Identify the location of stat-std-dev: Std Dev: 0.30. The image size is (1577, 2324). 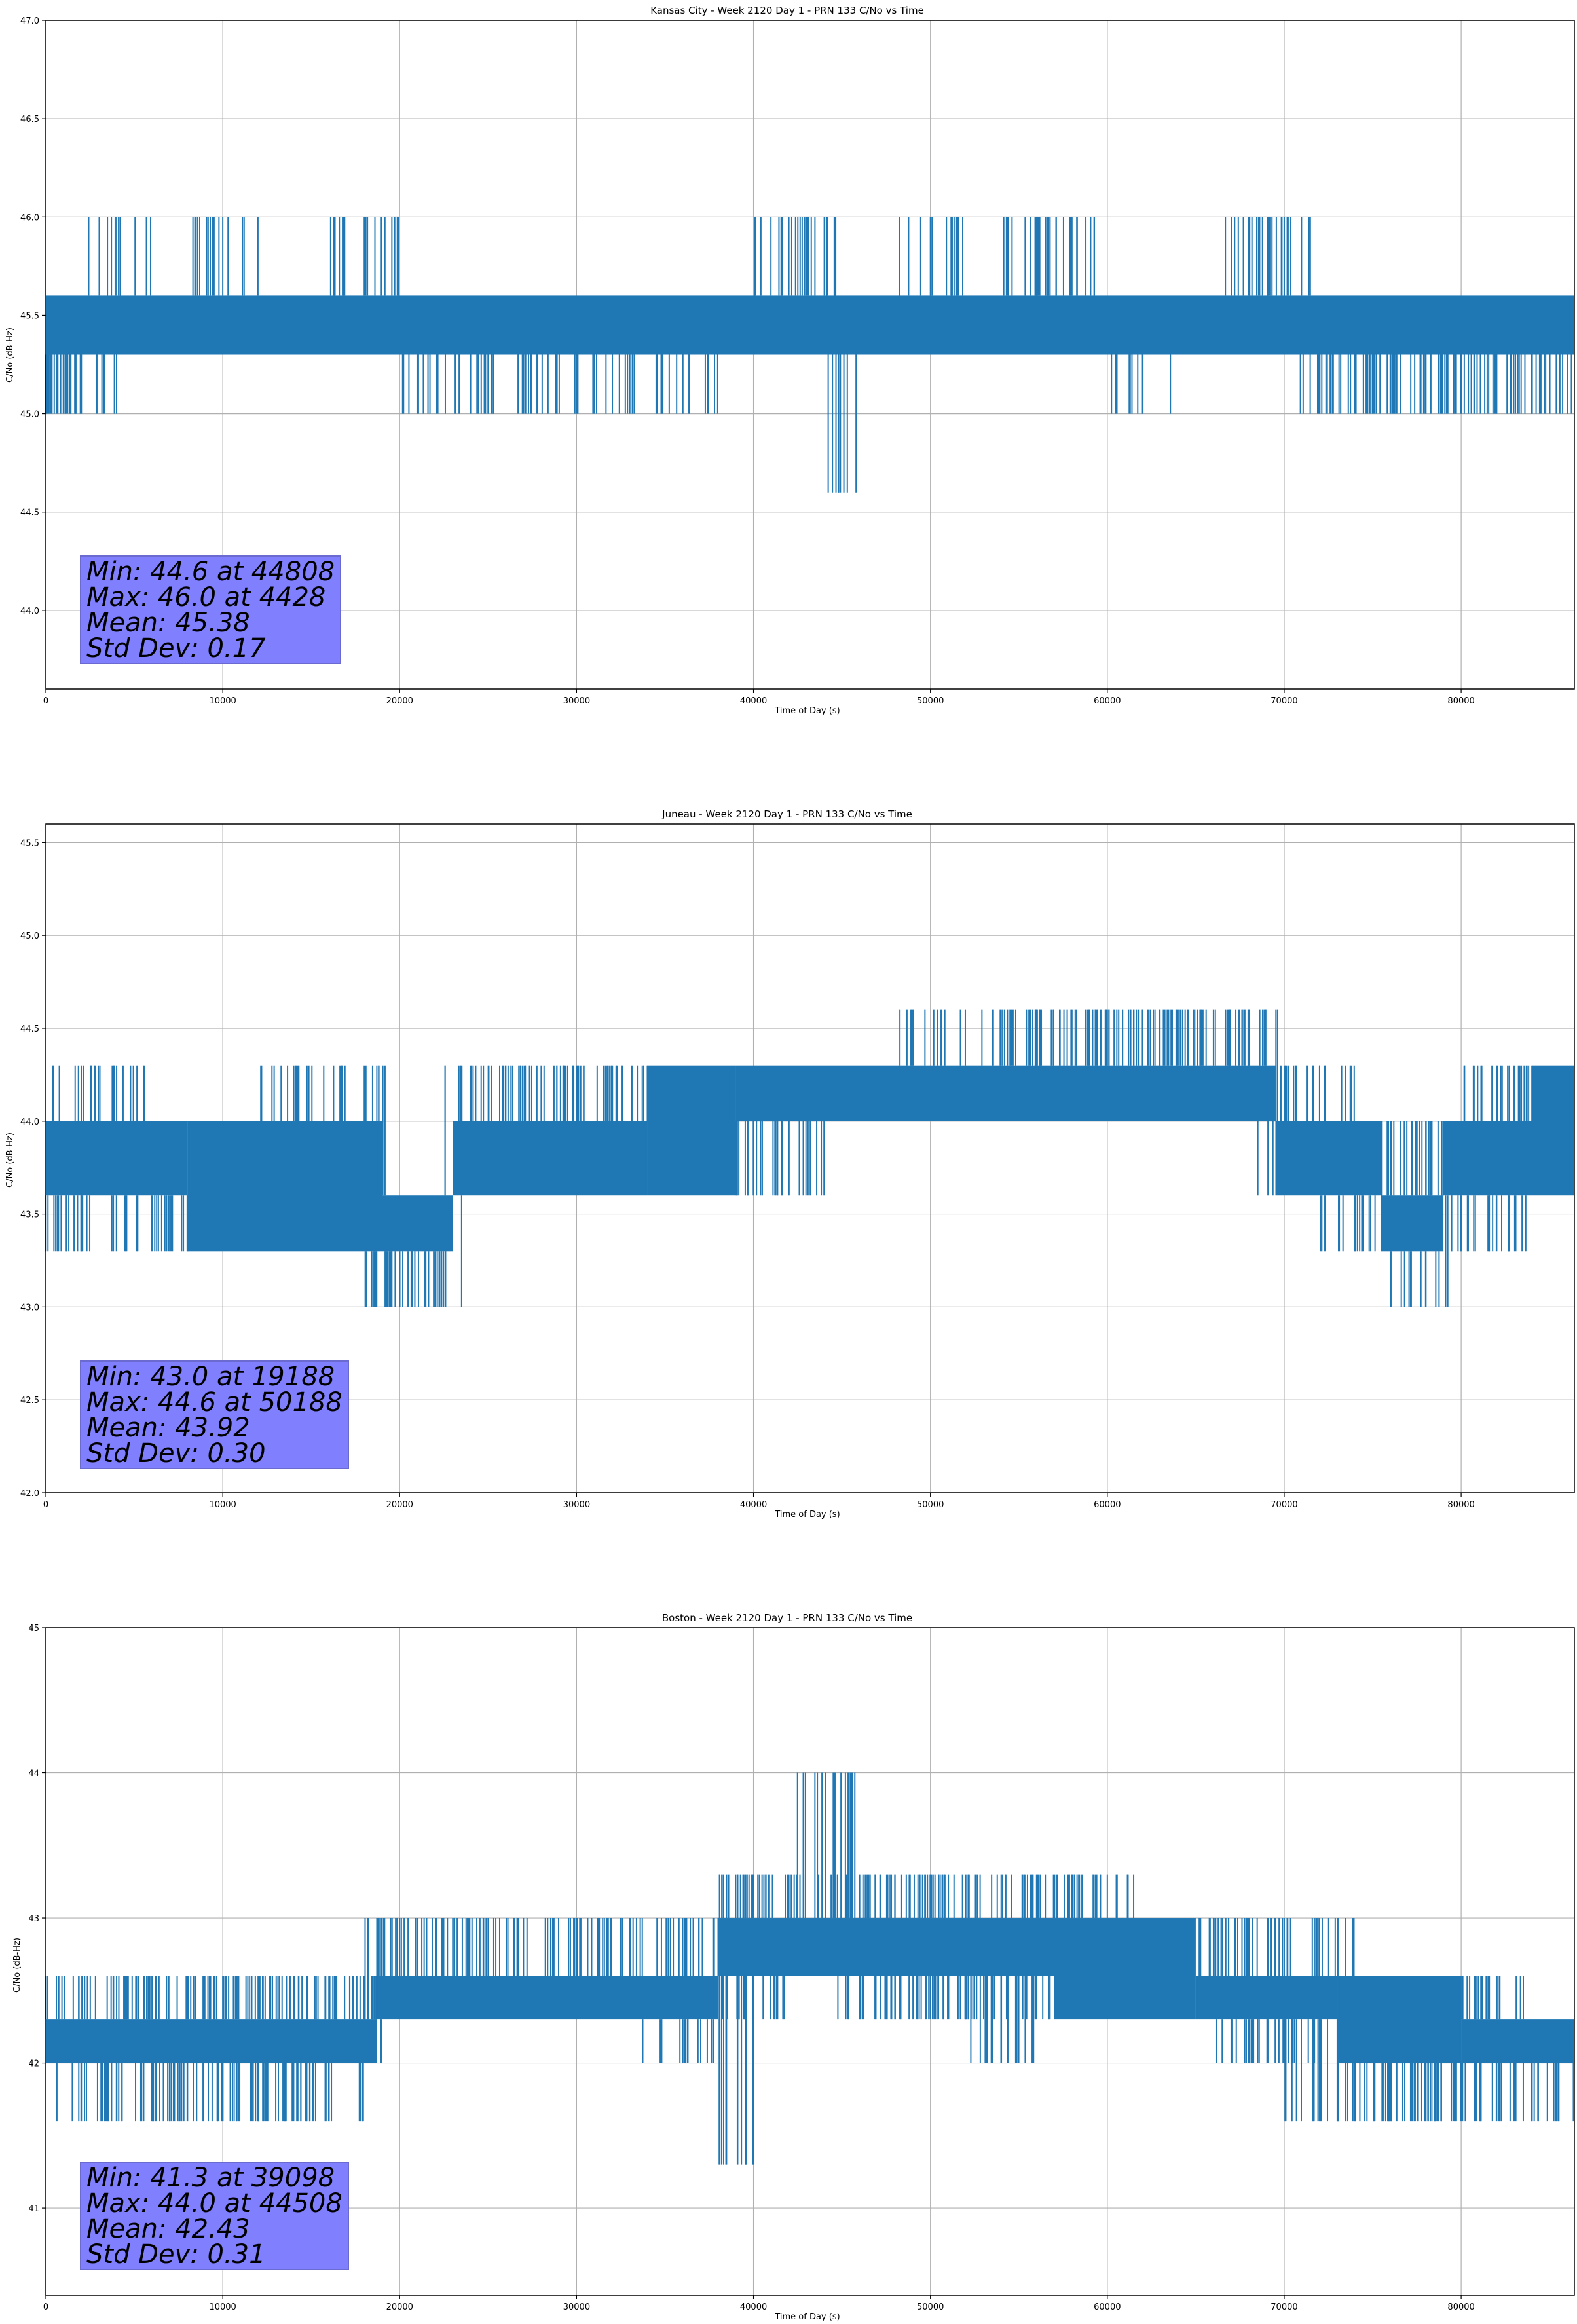
(176, 1453).